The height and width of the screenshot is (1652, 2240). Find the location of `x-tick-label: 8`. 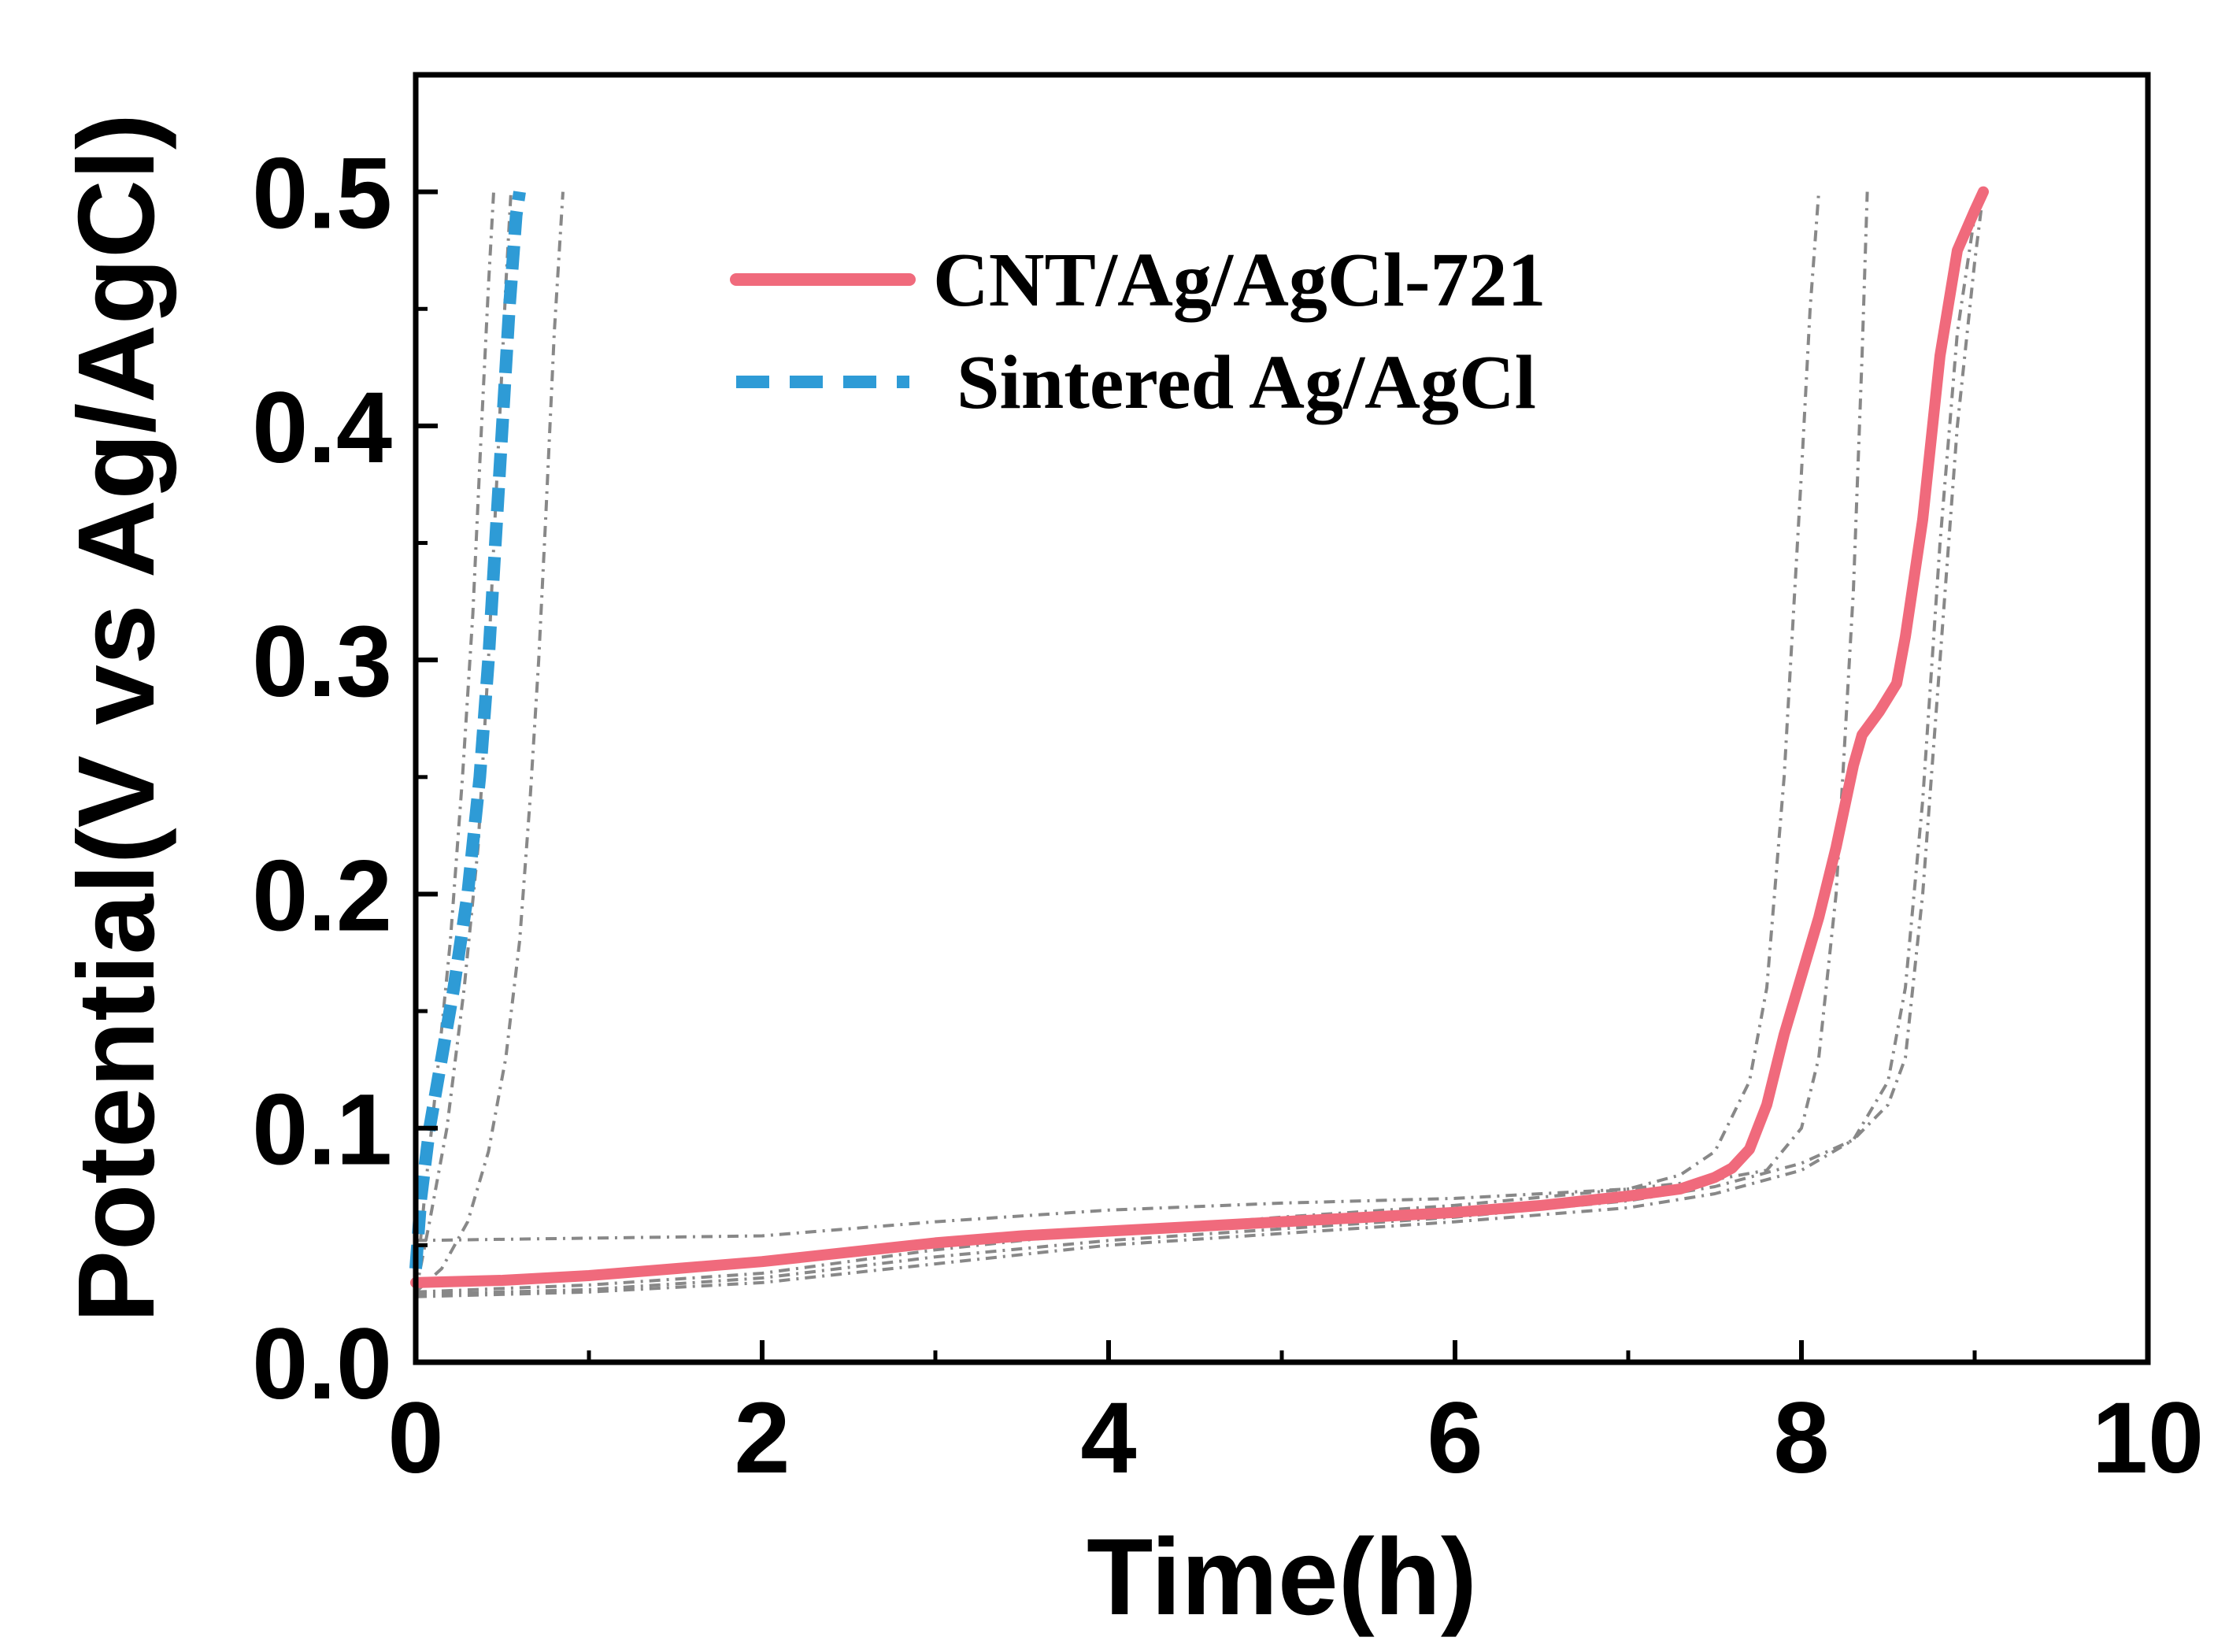

x-tick-label: 8 is located at coordinates (1801, 1438).